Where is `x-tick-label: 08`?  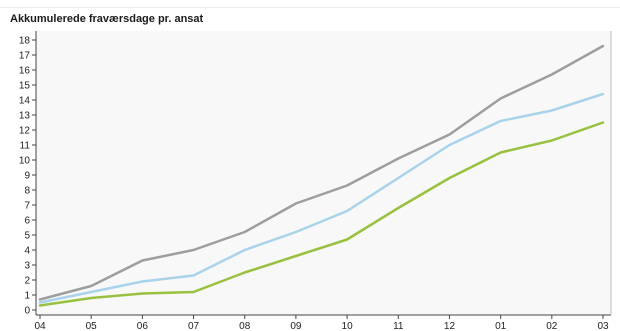
x-tick-label: 08 is located at coordinates (245, 326).